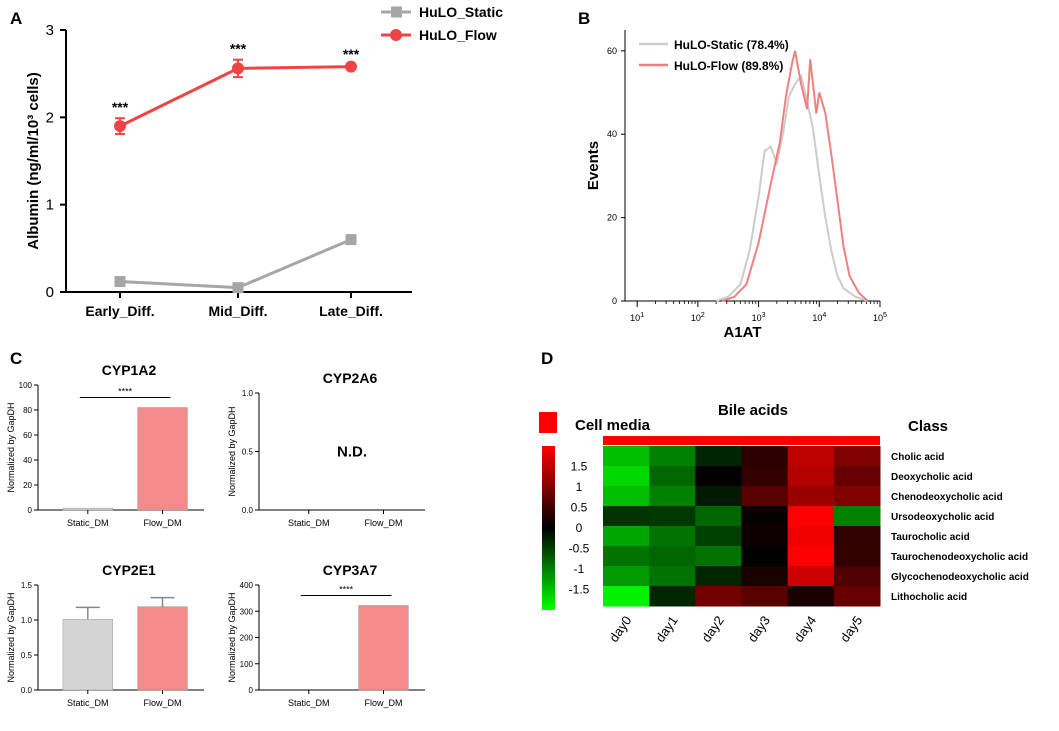  Describe the element at coordinates (959, 557) in the screenshot. I see `row-label: Taurochenodeoxycholic acid` at that location.